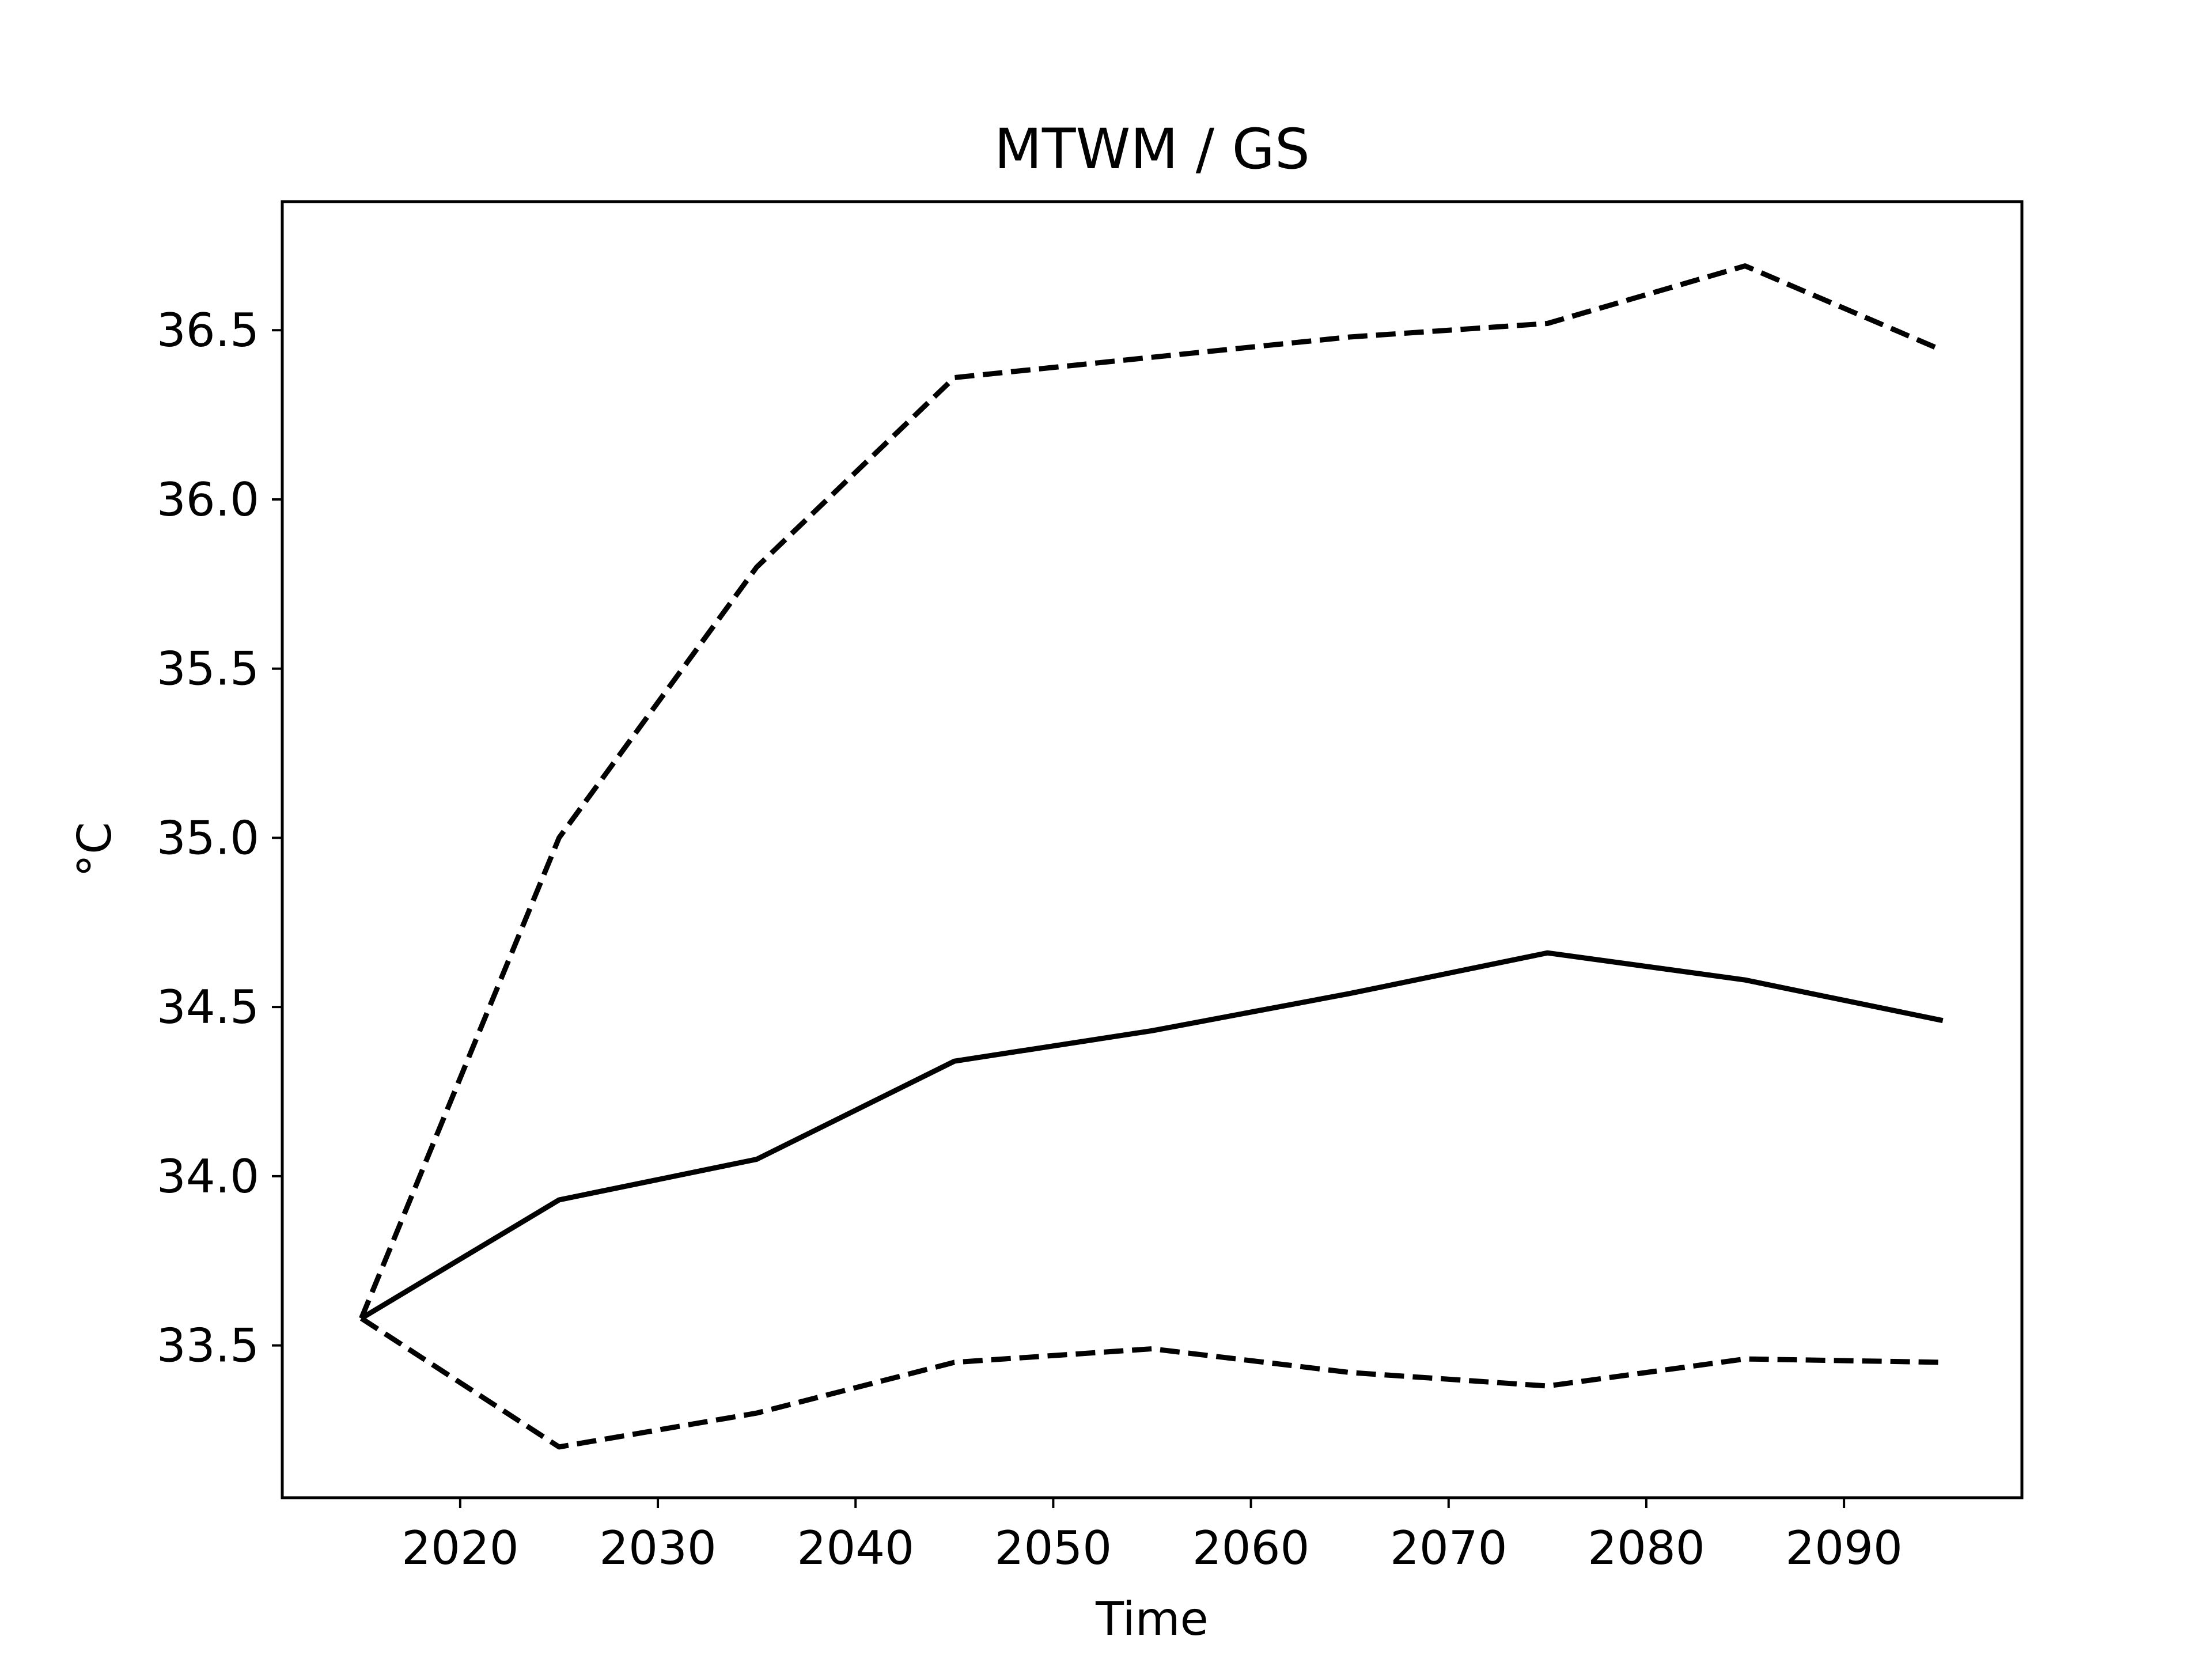 This screenshot has height=1659, width=2212. Describe the element at coordinates (658, 1548) in the screenshot. I see `x-tick-label: 2030` at that location.